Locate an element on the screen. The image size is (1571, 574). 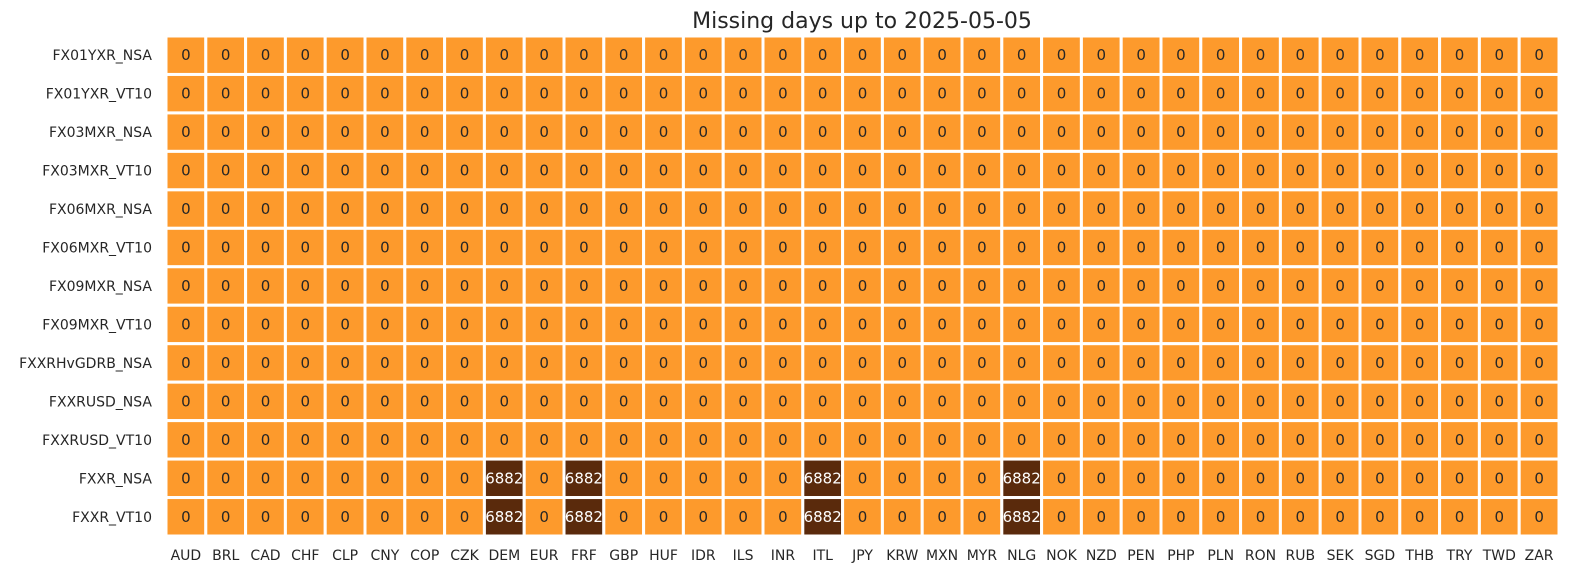
x-tick-label: SEK is located at coordinates (1341, 556).